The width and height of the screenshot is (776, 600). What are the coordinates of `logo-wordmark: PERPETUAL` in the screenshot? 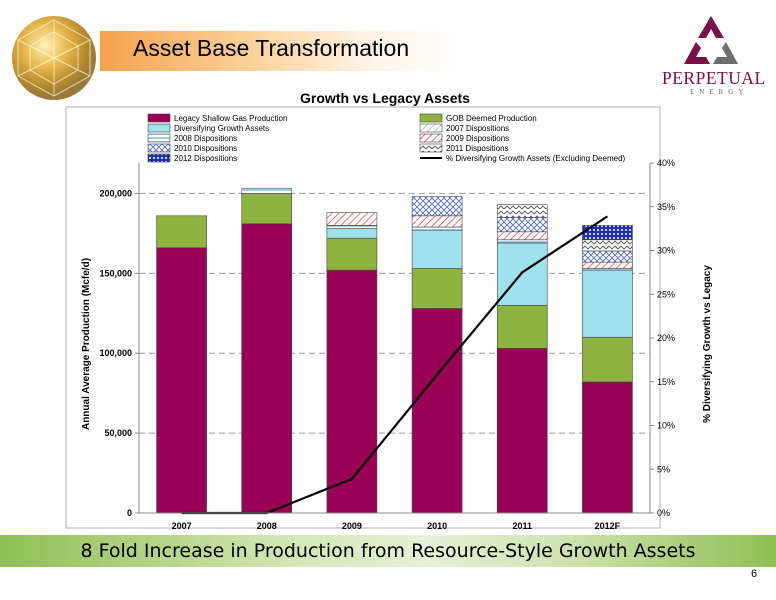 It's located at (714, 78).